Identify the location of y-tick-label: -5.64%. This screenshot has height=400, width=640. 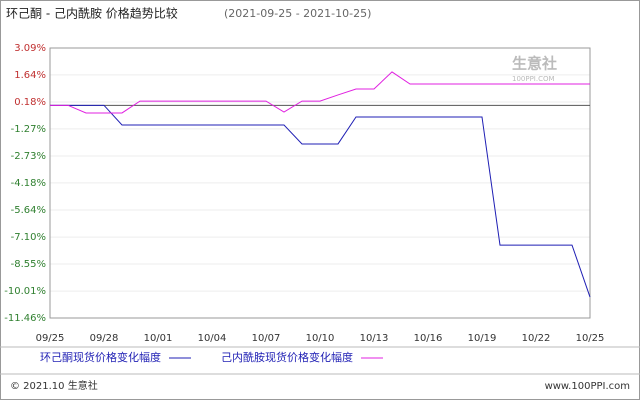
(28, 210).